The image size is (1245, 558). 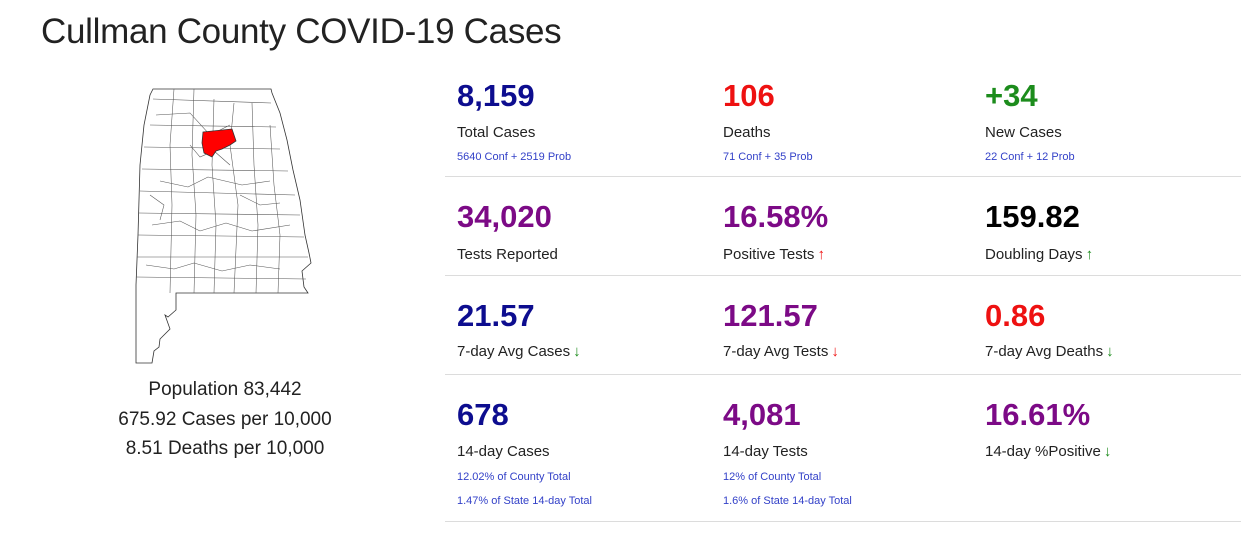 What do you see at coordinates (514, 157) in the screenshot?
I see `stat-subtext: 5640 Conf + 2519 Prob` at bounding box center [514, 157].